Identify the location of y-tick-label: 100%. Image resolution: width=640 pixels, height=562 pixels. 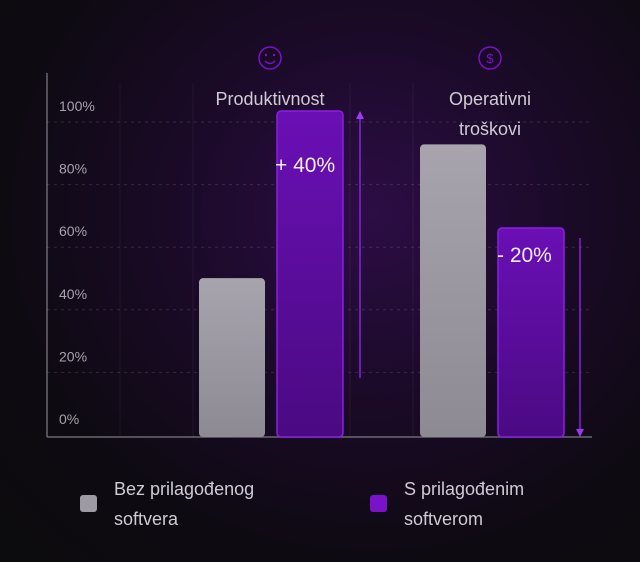
(77, 106).